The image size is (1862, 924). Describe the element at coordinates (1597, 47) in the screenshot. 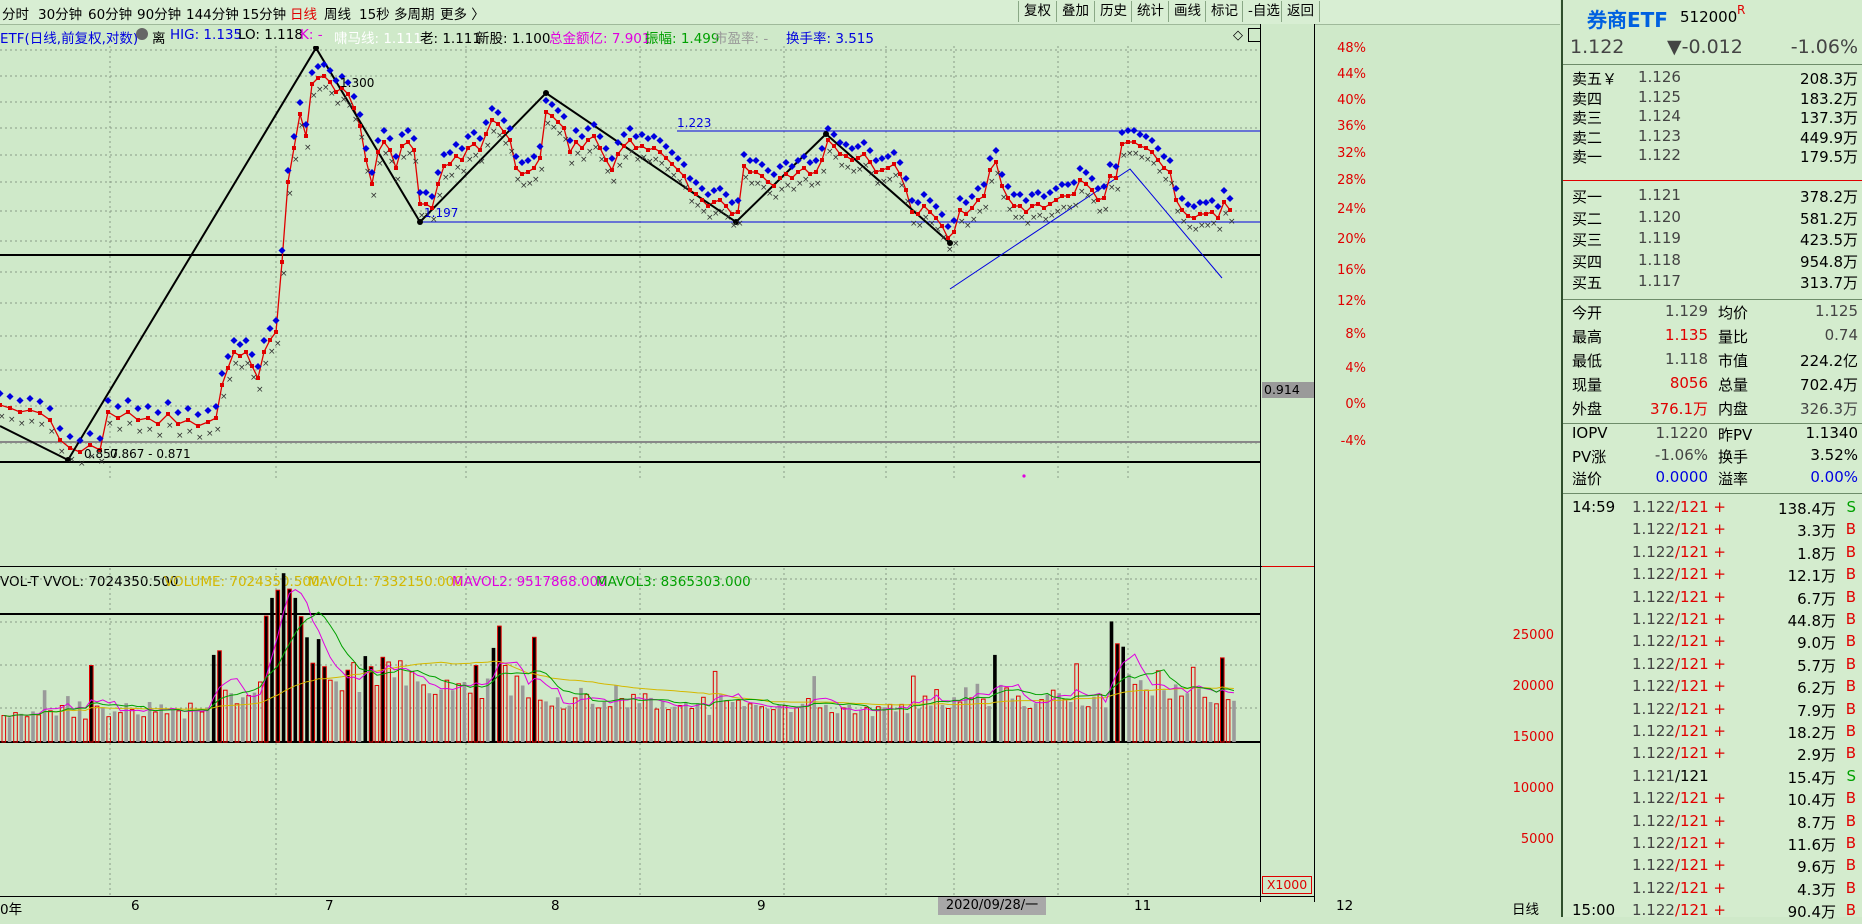

I see `panel-price: 1.122` at that location.